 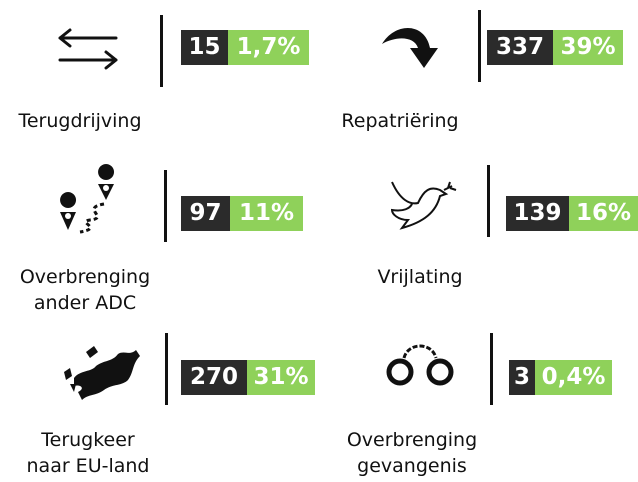 What do you see at coordinates (205, 213) in the screenshot?
I see `count: 97` at bounding box center [205, 213].